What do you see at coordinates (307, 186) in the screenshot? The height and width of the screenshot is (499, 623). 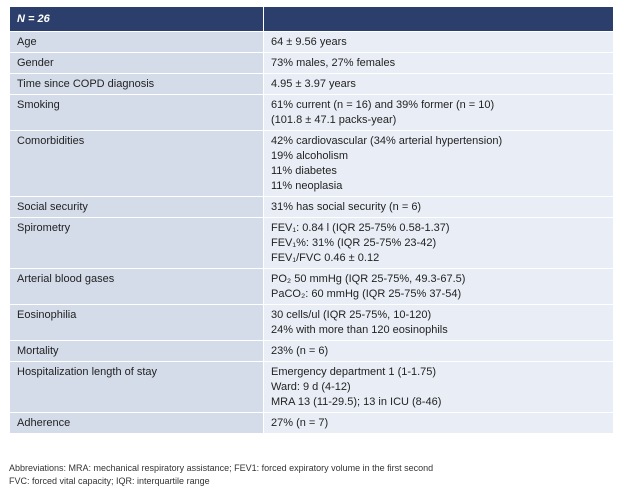 I see `row-value-line: 11% neoplasia` at bounding box center [307, 186].